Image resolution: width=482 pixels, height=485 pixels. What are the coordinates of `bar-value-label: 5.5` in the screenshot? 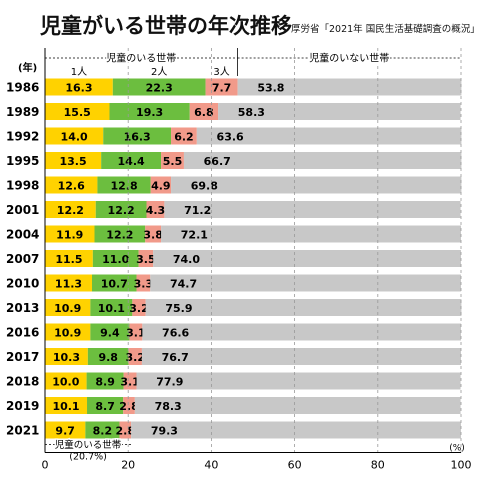 It's located at (173, 161).